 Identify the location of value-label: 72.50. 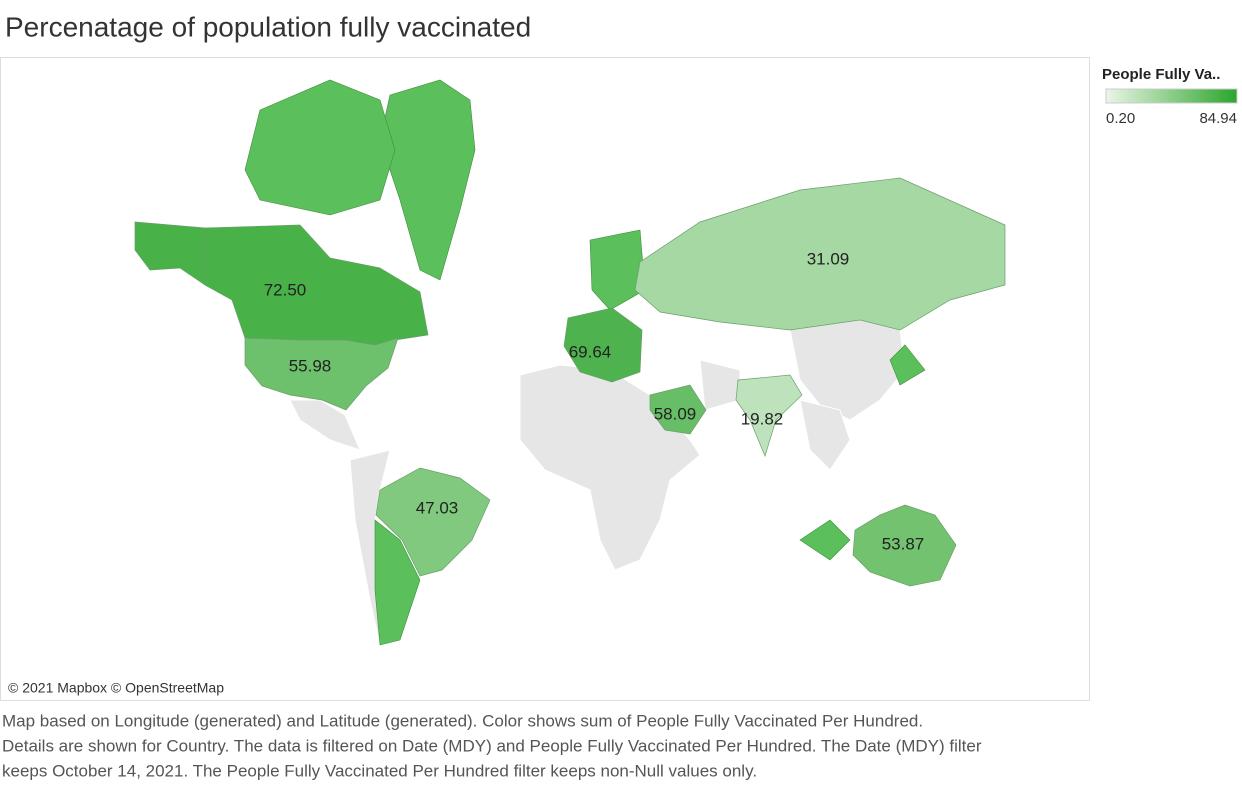
(285, 289).